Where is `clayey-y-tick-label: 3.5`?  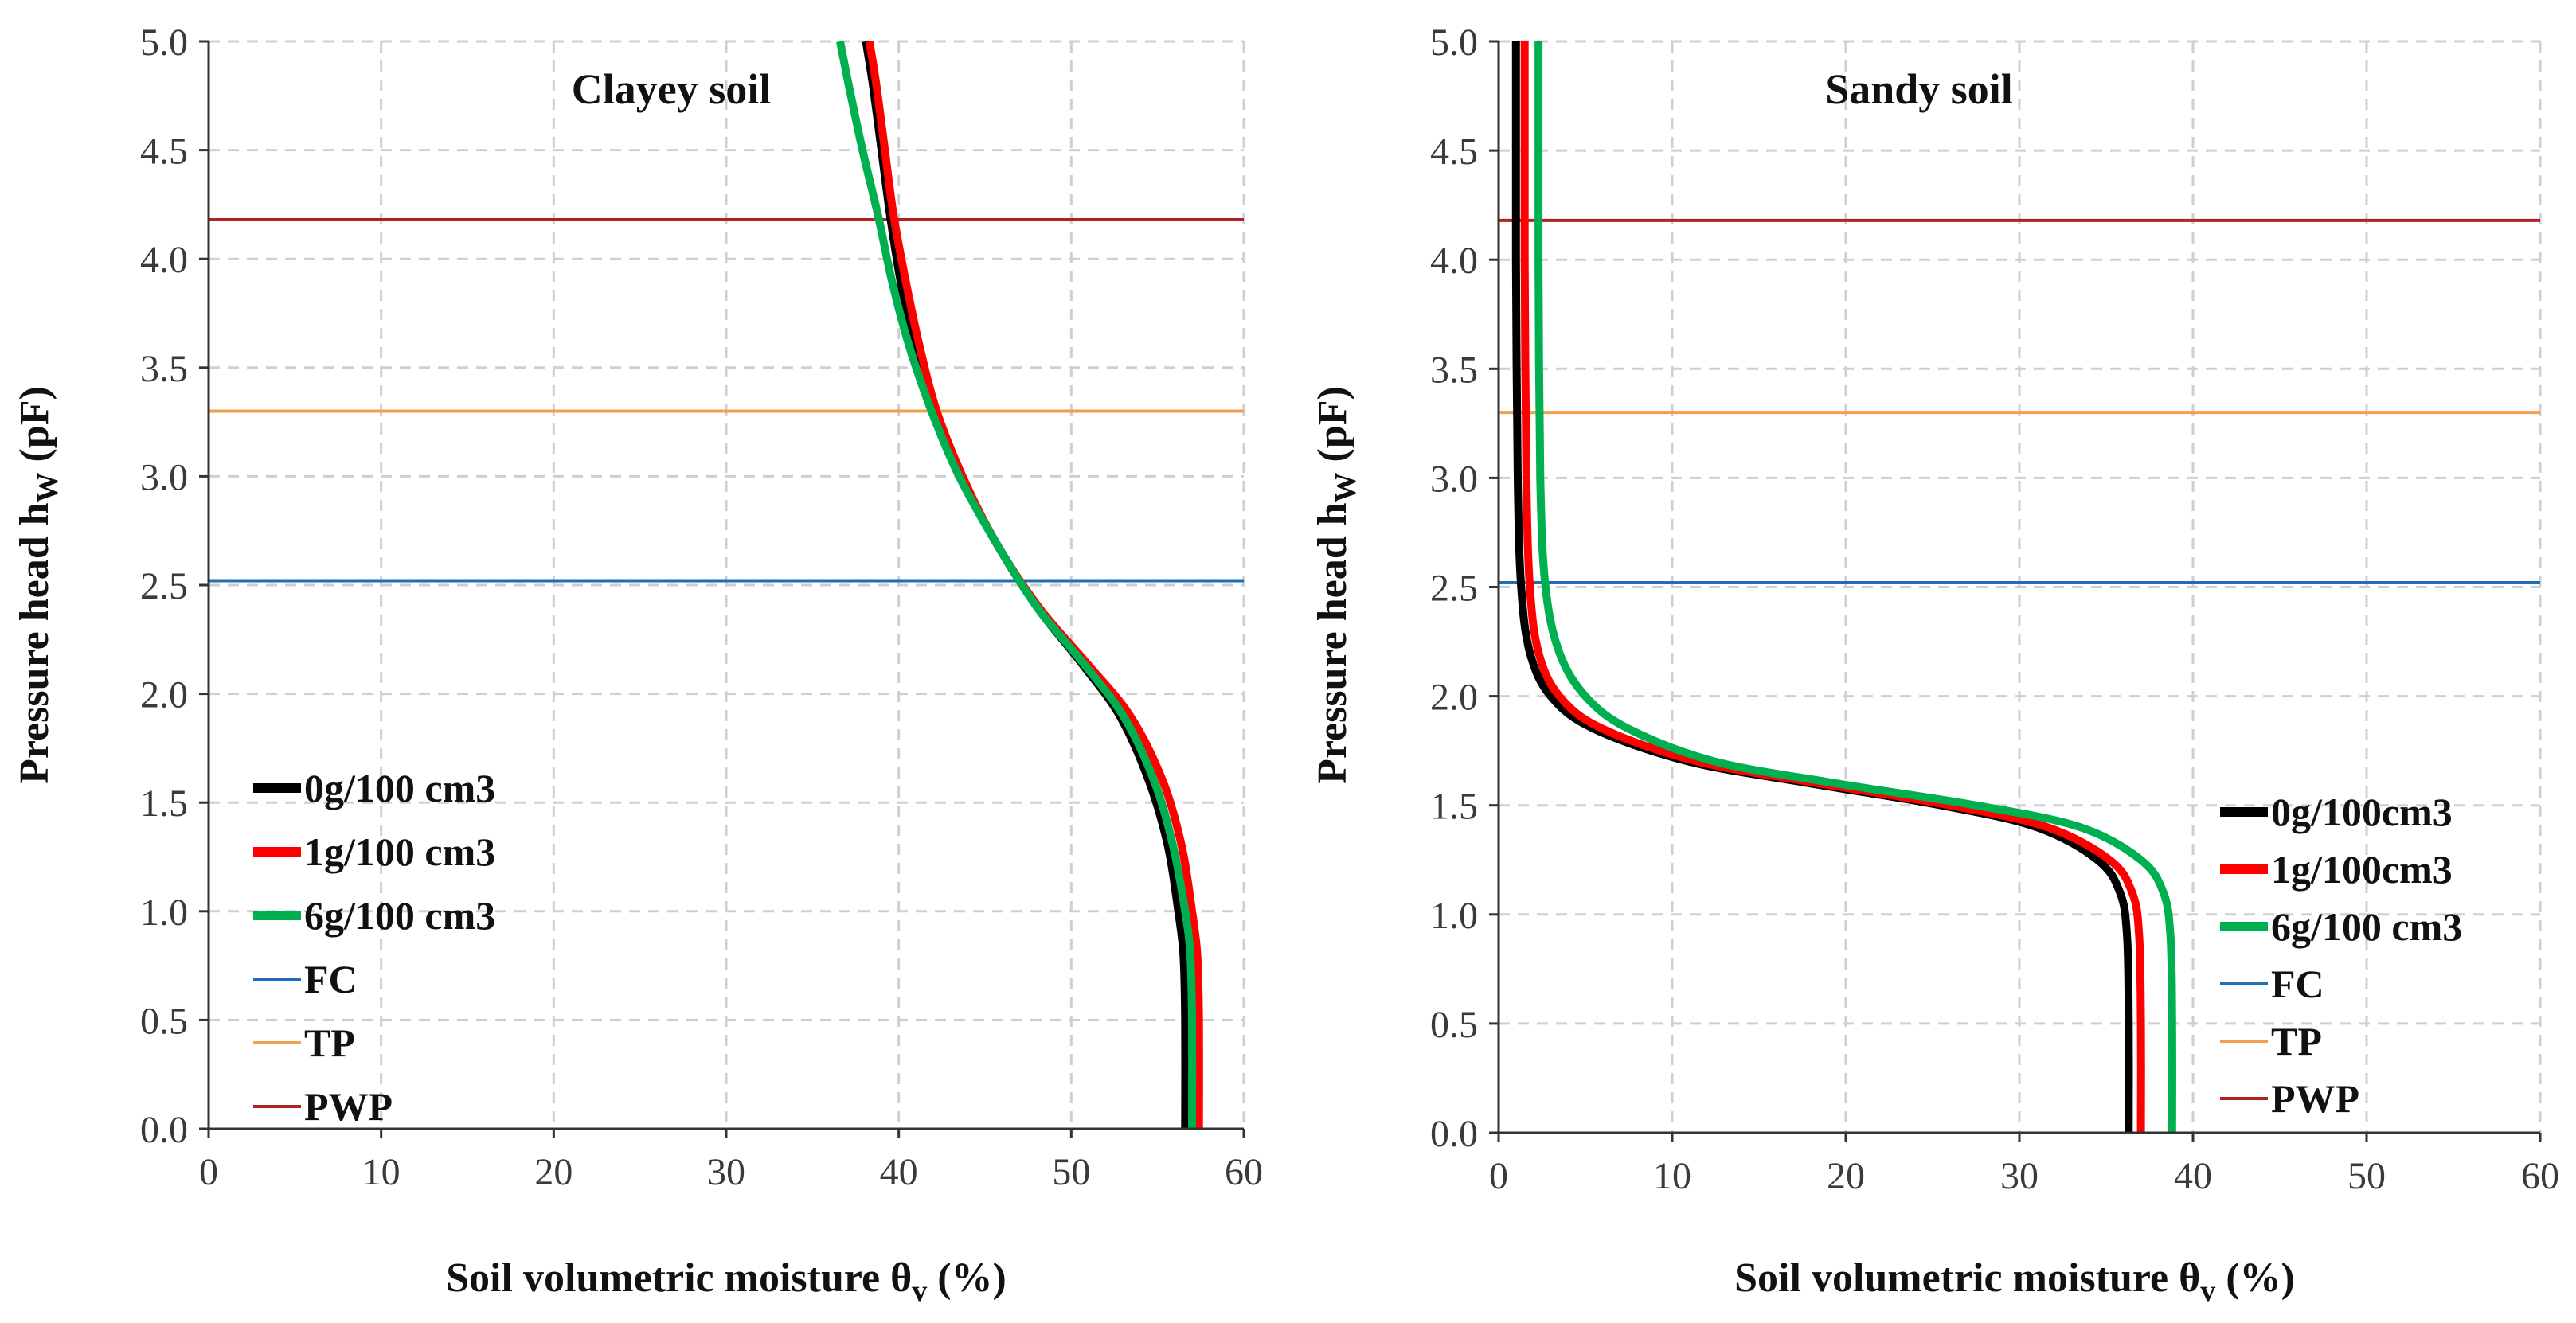
clayey-y-tick-label: 3.5 is located at coordinates (164, 369).